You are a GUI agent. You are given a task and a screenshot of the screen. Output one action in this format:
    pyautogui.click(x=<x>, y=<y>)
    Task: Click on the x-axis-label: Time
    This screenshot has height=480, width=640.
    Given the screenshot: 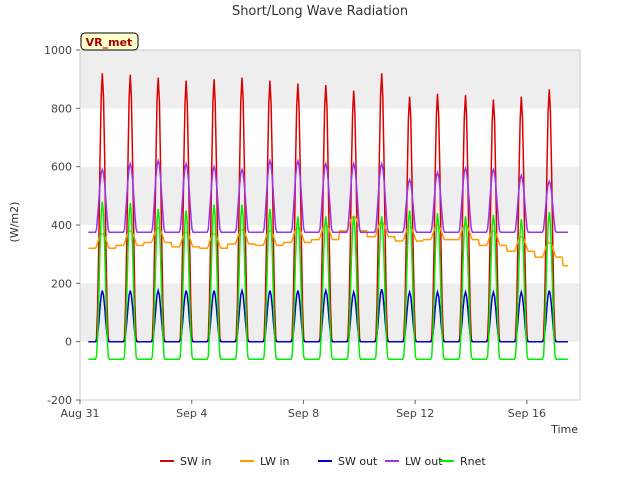 What is the action you would take?
    pyautogui.click(x=564, y=429)
    